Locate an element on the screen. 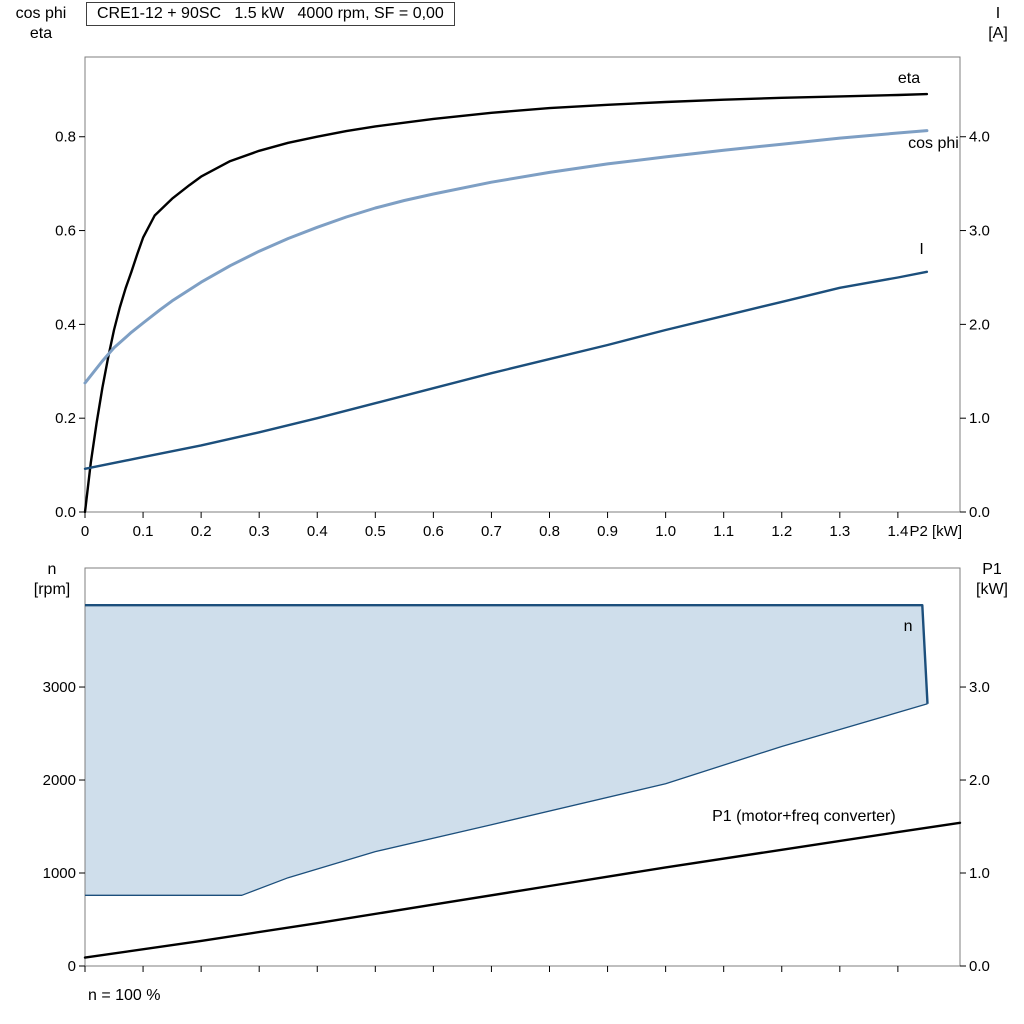  speed-axis-label: n is located at coordinates (52, 569).